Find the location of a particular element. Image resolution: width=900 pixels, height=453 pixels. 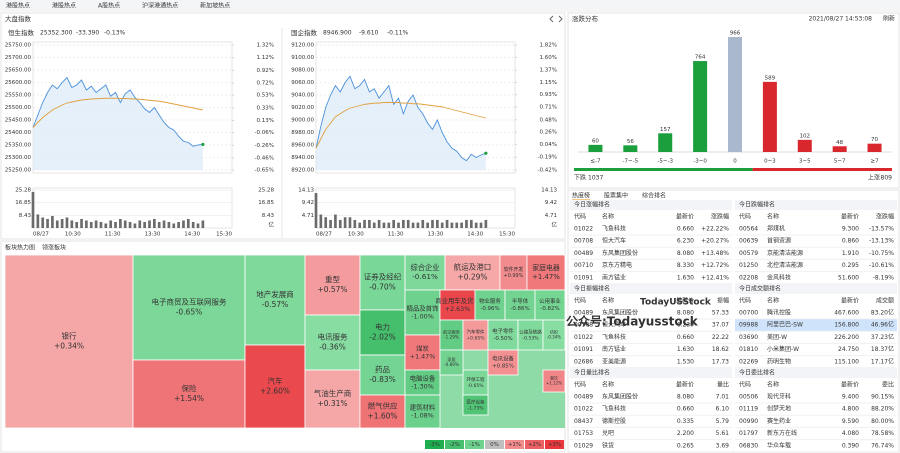

cell: 金风科技 is located at coordinates (779, 277).